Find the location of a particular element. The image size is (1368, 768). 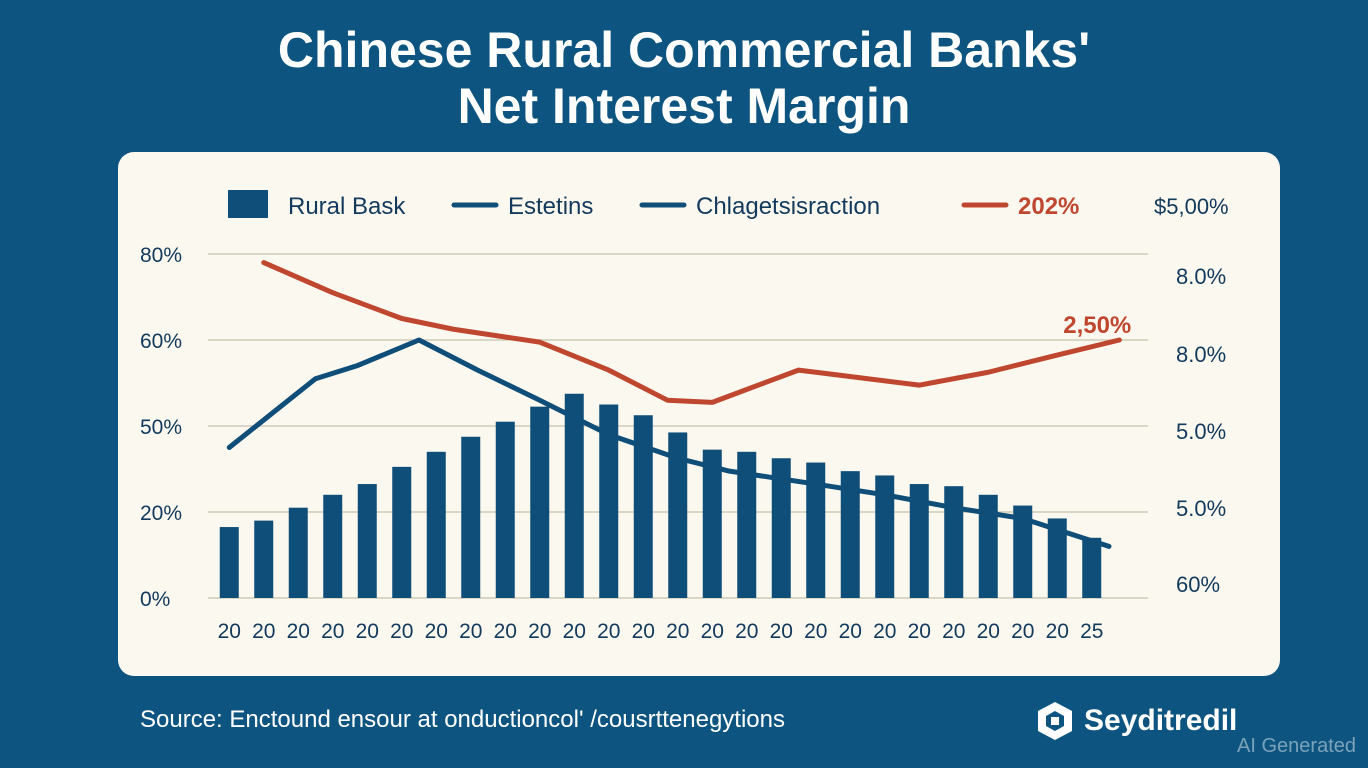

legend-label: 202% is located at coordinates (1048, 206).